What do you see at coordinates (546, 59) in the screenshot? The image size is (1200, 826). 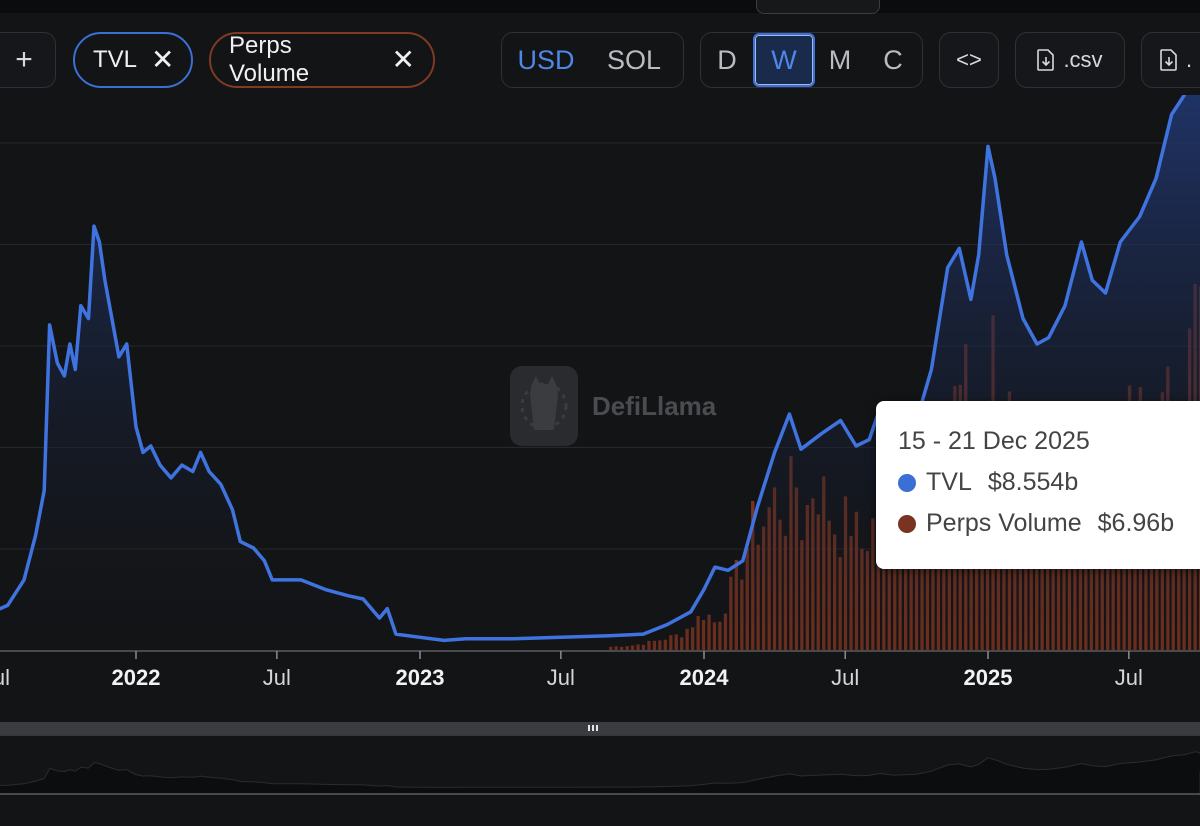 I see `currency-option-usd: USD` at bounding box center [546, 59].